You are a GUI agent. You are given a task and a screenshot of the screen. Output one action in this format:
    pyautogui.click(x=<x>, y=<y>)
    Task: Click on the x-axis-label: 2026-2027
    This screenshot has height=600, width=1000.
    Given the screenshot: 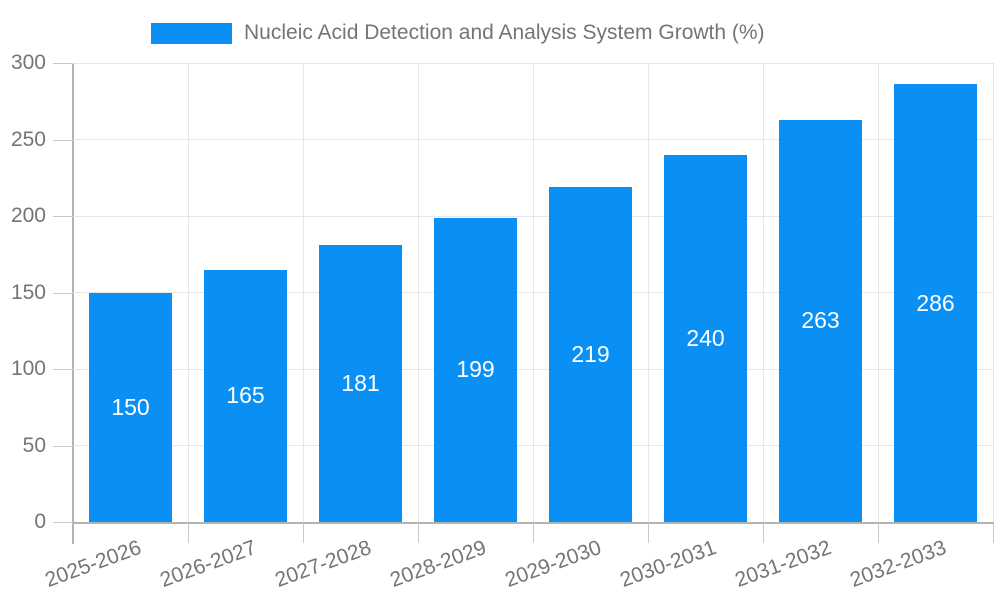 What is the action you would take?
    pyautogui.click(x=208, y=564)
    